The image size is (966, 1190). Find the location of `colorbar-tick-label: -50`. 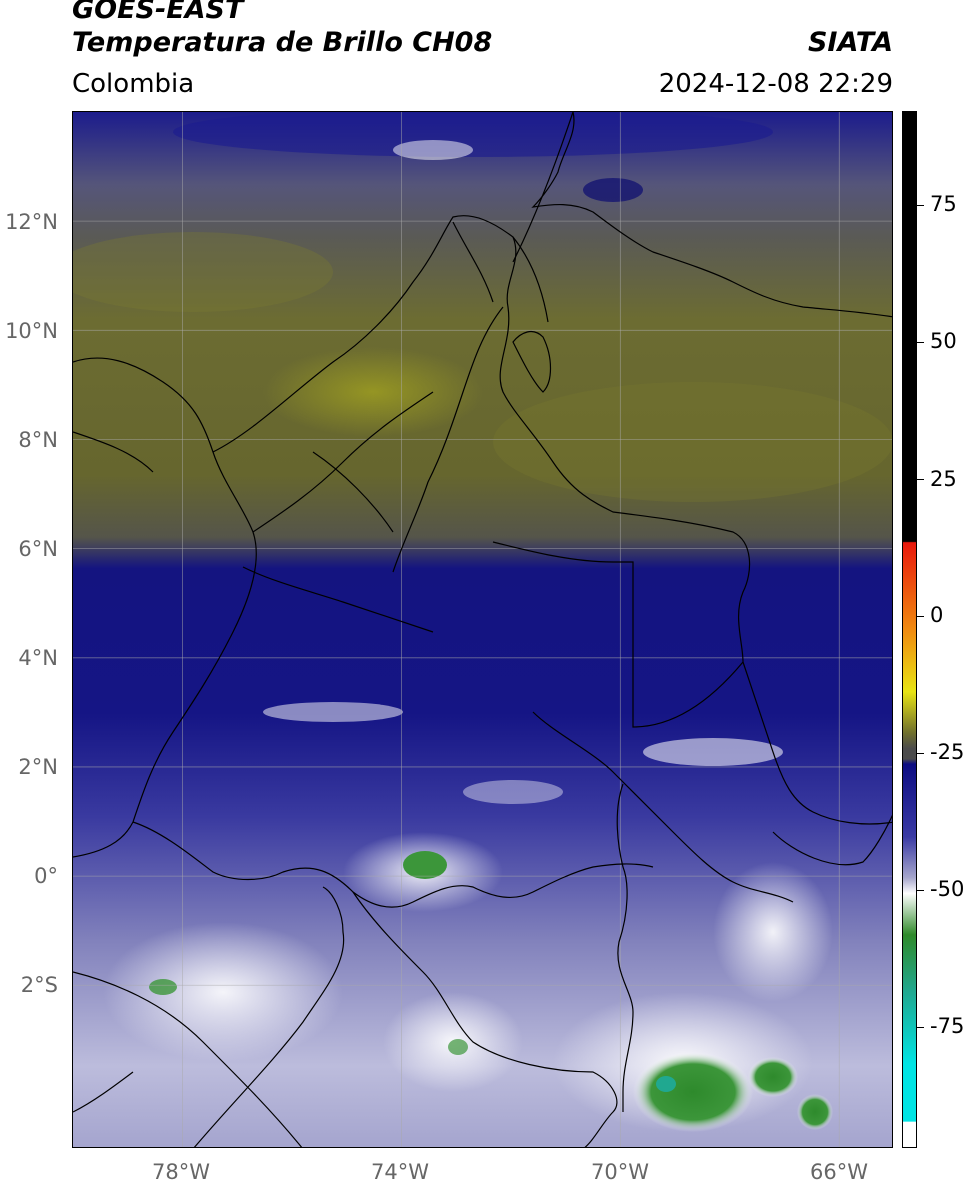

colorbar-tick-label: -50 is located at coordinates (947, 889).